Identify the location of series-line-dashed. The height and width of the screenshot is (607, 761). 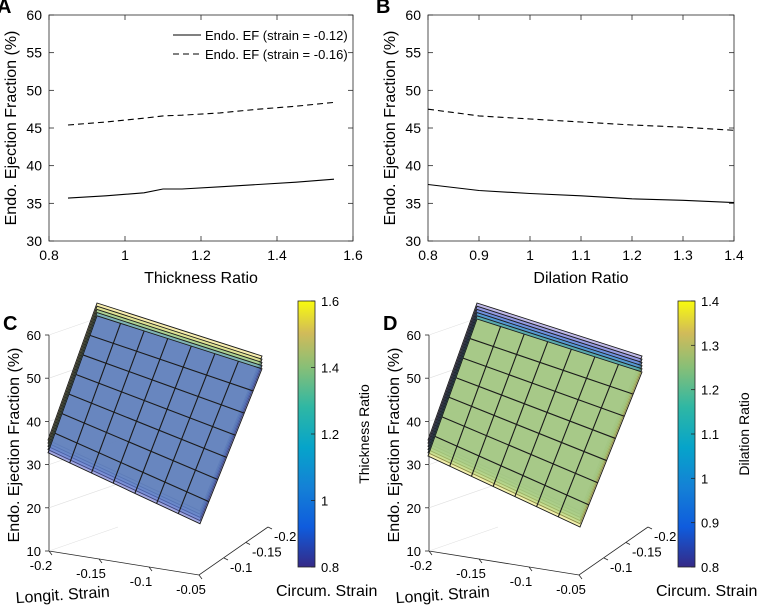
(201, 113).